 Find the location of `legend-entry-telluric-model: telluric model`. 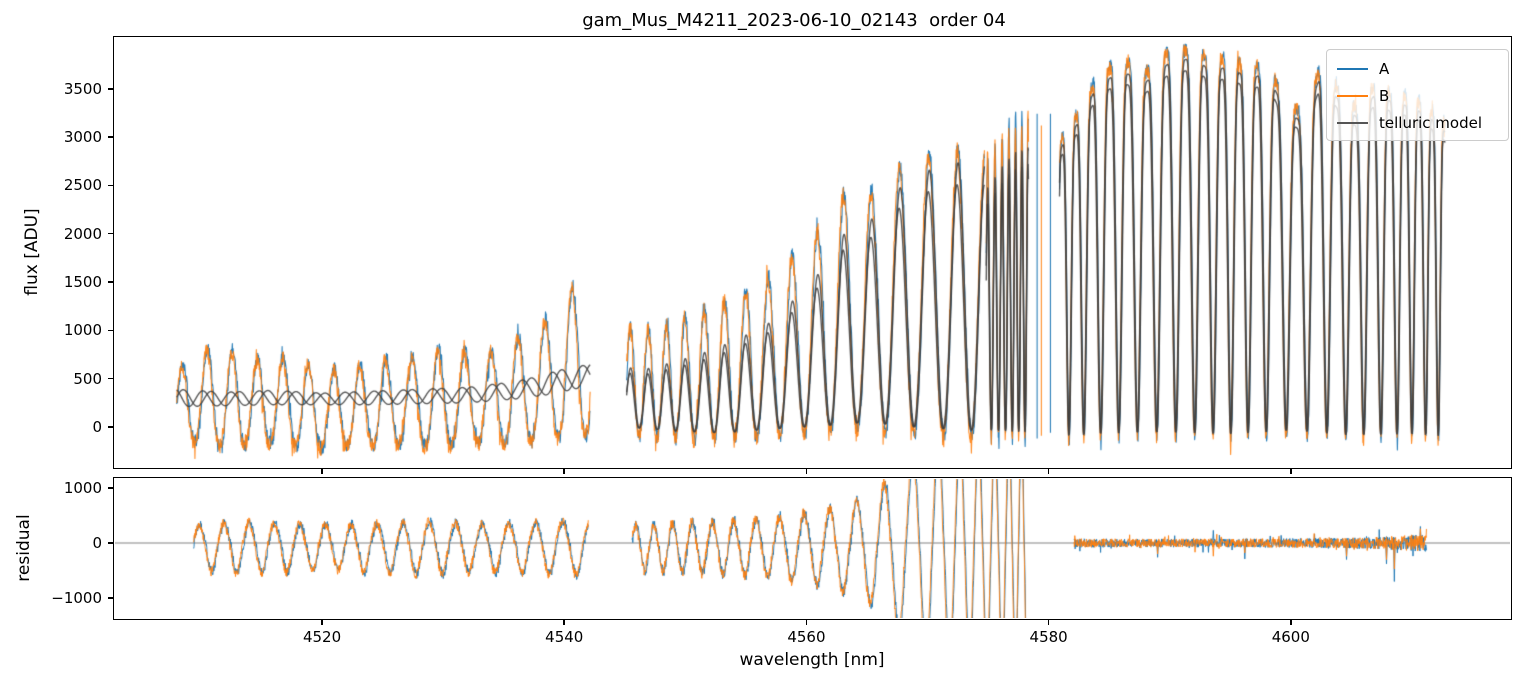

legend-entry-telluric-model: telluric model is located at coordinates (1417, 122).